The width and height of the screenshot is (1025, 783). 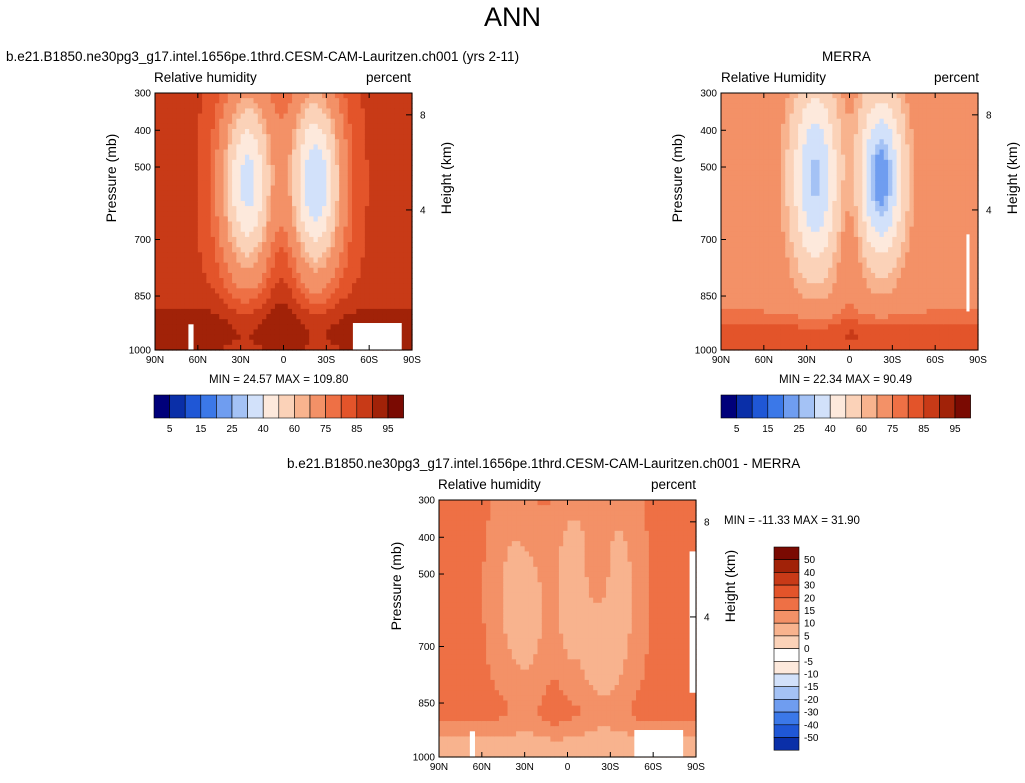 What do you see at coordinates (284, 360) in the screenshot?
I see `x-tick-label: 0` at bounding box center [284, 360].